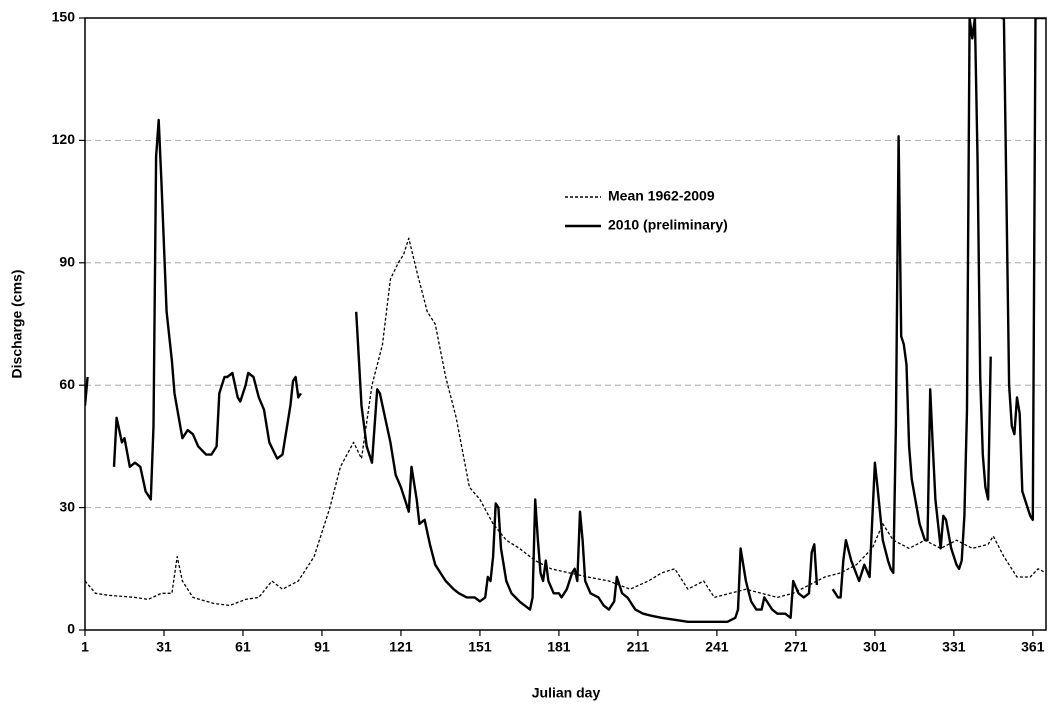  What do you see at coordinates (661, 196) in the screenshot?
I see `legend-label: Mean 1962-2009` at bounding box center [661, 196].